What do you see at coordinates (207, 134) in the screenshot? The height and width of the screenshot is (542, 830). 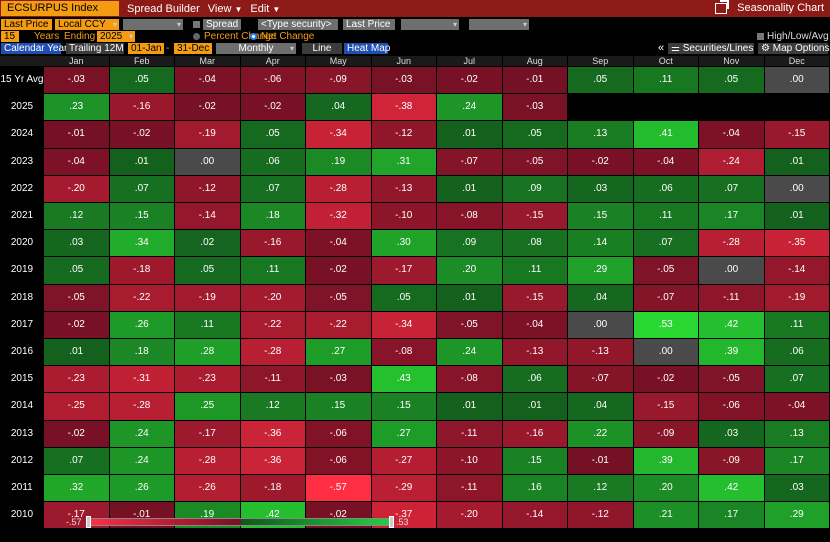 I see `heat-cell: -.19` at bounding box center [207, 134].